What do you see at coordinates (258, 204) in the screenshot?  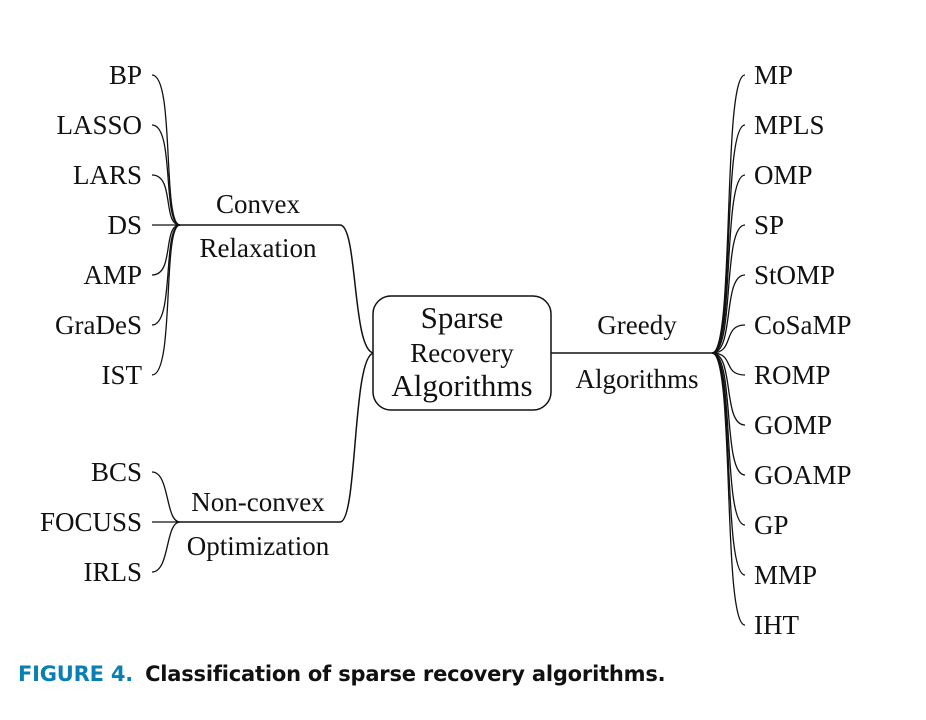 I see `convex-branch-label-1: Convex` at bounding box center [258, 204].